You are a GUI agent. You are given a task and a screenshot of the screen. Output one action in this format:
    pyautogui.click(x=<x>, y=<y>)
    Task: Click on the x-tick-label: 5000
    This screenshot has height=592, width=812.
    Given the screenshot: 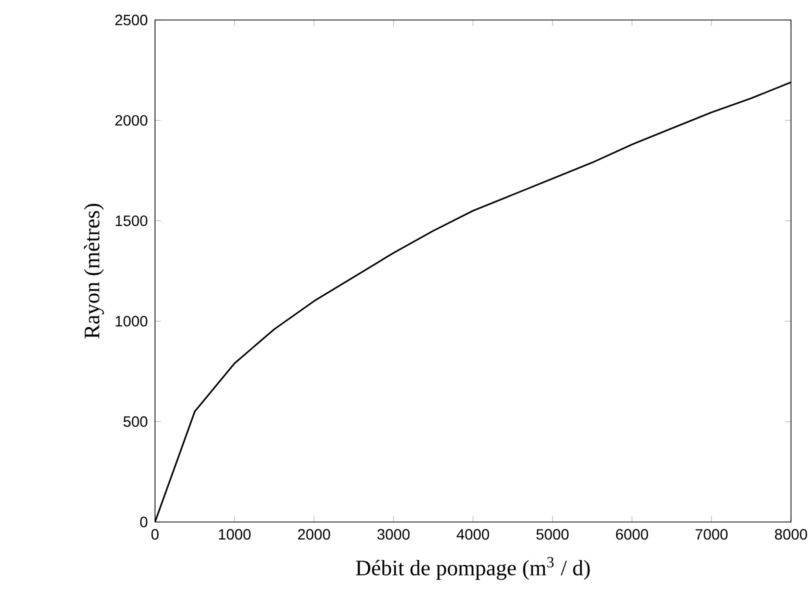 What is the action you would take?
    pyautogui.click(x=552, y=534)
    